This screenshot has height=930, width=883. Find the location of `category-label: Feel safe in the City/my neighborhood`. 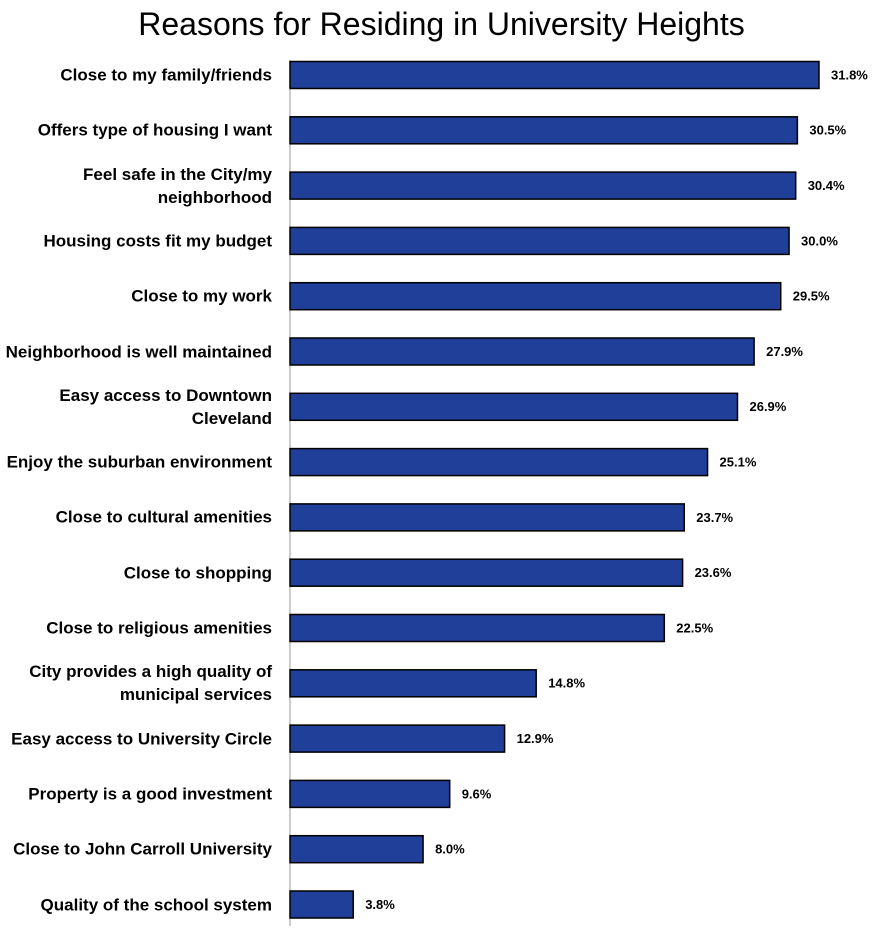

category-label: Feel safe in the City/my neighborhood is located at coordinates (177, 185).